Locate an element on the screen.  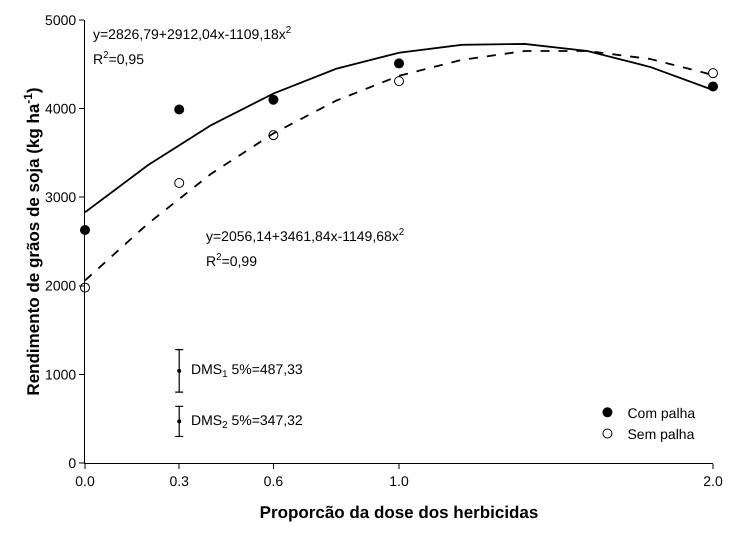
x-tick-label: 2.0 is located at coordinates (713, 480).